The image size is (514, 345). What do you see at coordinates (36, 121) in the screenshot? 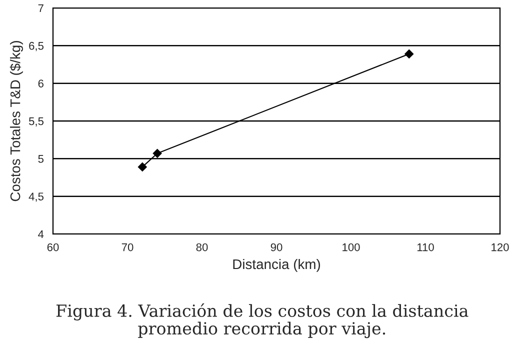
I see `y-tick-label: 5,5` at bounding box center [36, 121].